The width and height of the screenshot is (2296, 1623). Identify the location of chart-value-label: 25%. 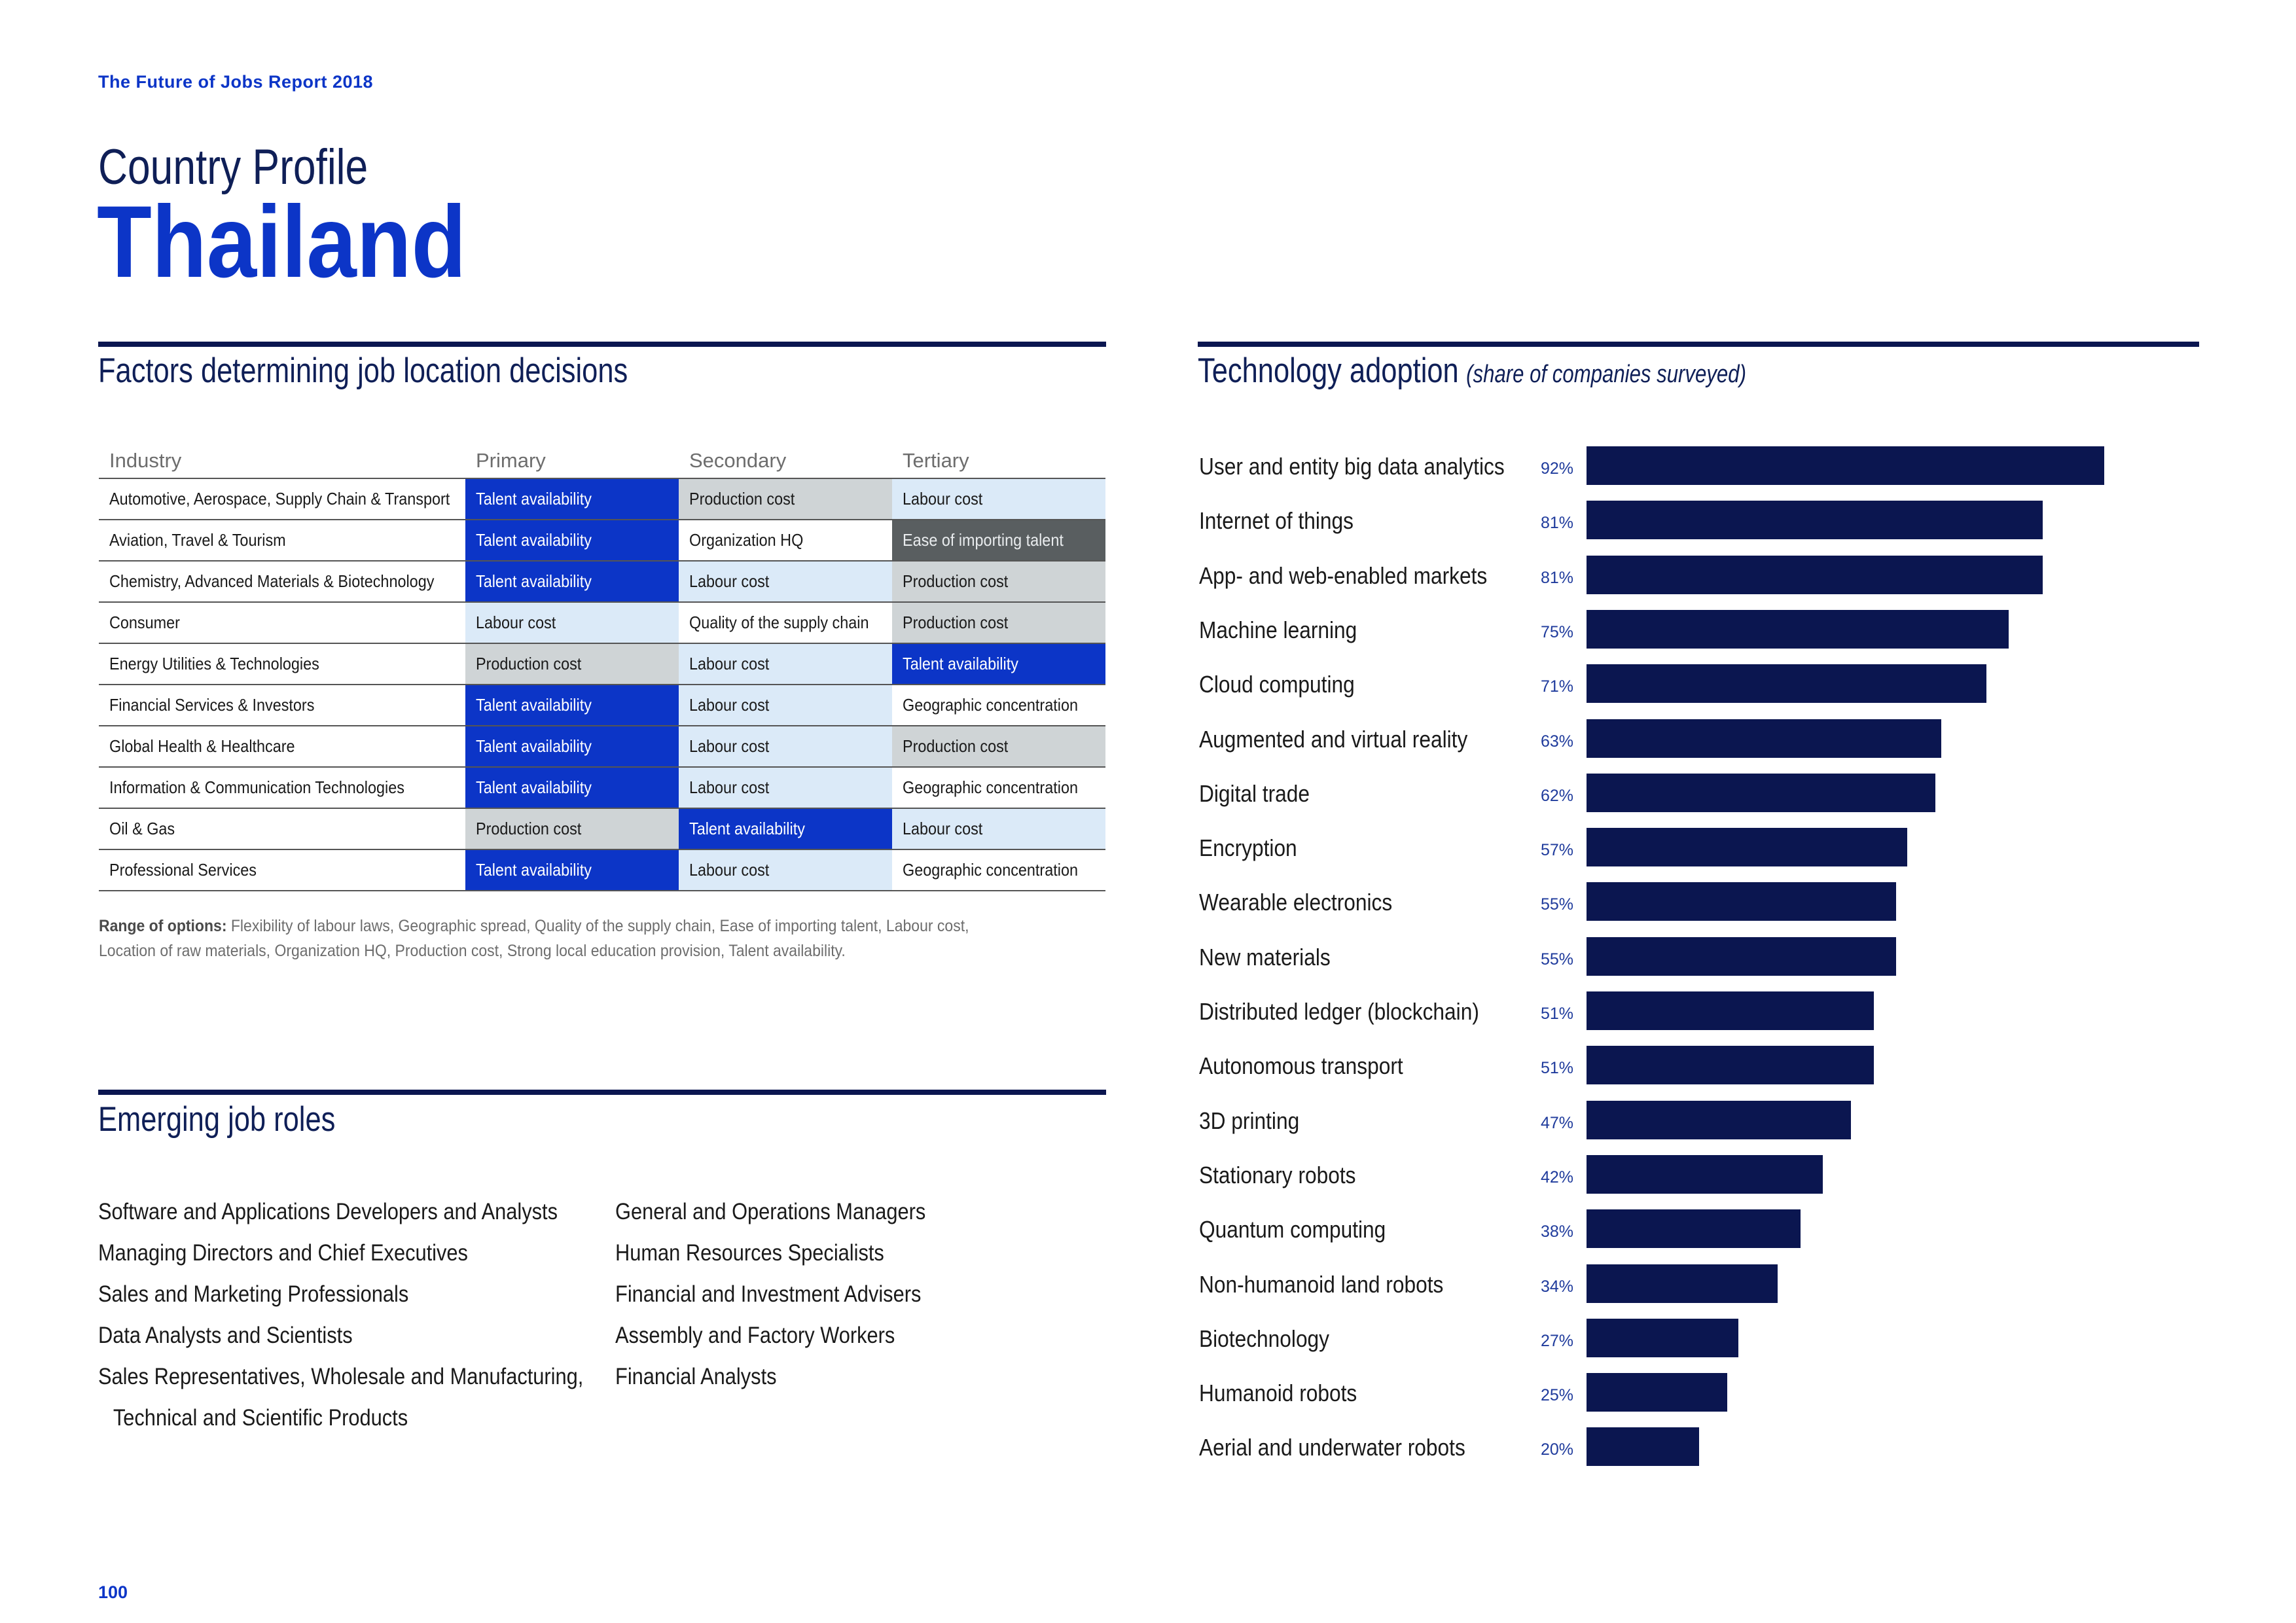
(1557, 1395).